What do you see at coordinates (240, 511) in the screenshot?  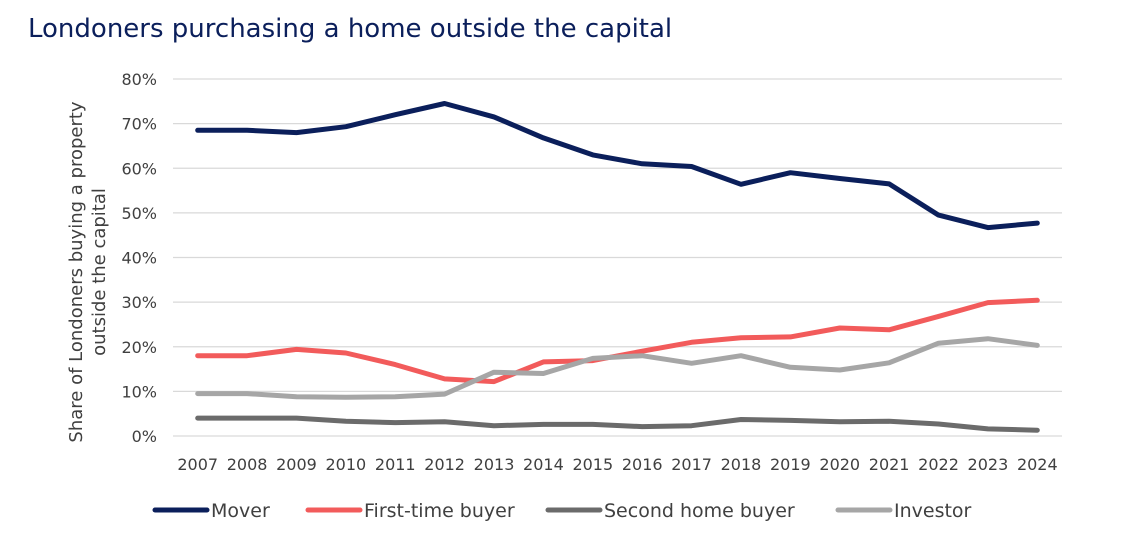 I see `legend-label: Mover` at bounding box center [240, 511].